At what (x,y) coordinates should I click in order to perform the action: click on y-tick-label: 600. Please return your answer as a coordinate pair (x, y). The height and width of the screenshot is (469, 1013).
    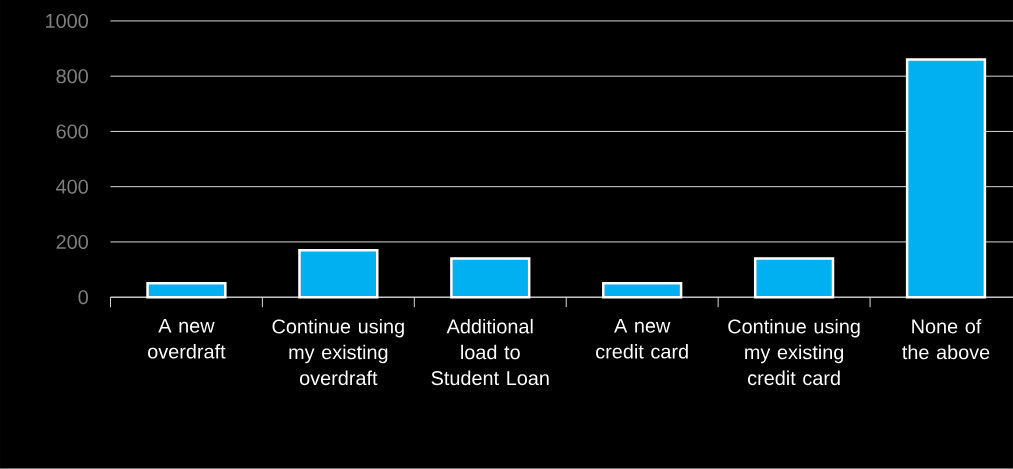
    Looking at the image, I should click on (72, 131).